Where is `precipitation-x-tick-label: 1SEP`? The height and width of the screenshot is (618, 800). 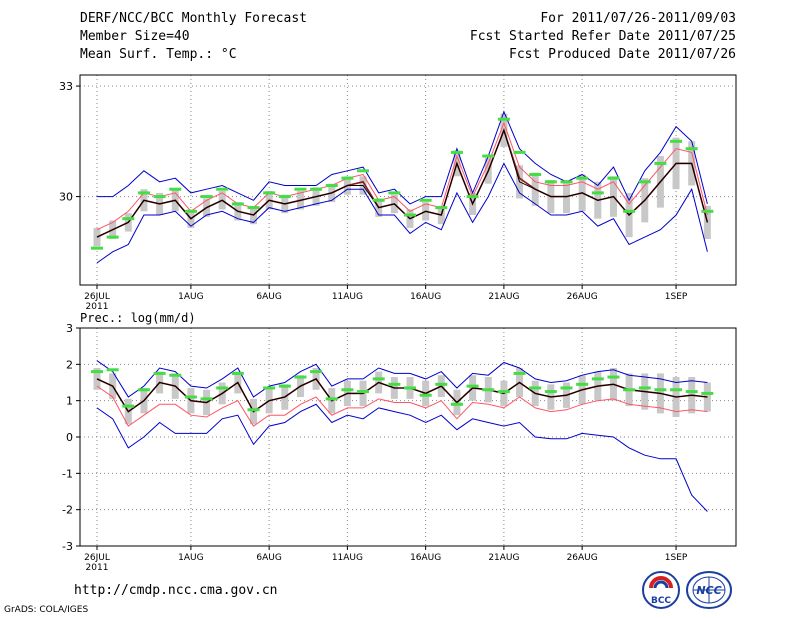
precipitation-x-tick-label: 1SEP is located at coordinates (676, 558).